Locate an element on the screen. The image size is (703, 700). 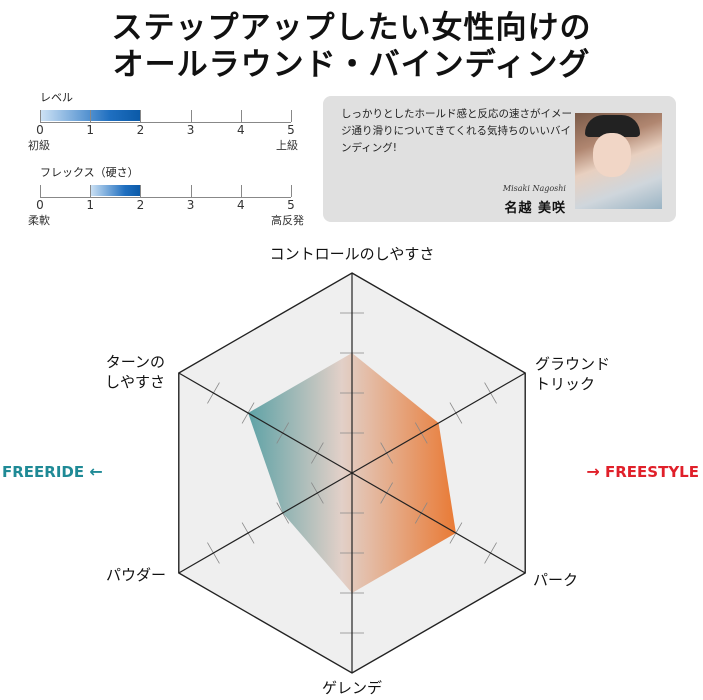
axis-label-powder: パウダー is located at coordinates (136, 575).